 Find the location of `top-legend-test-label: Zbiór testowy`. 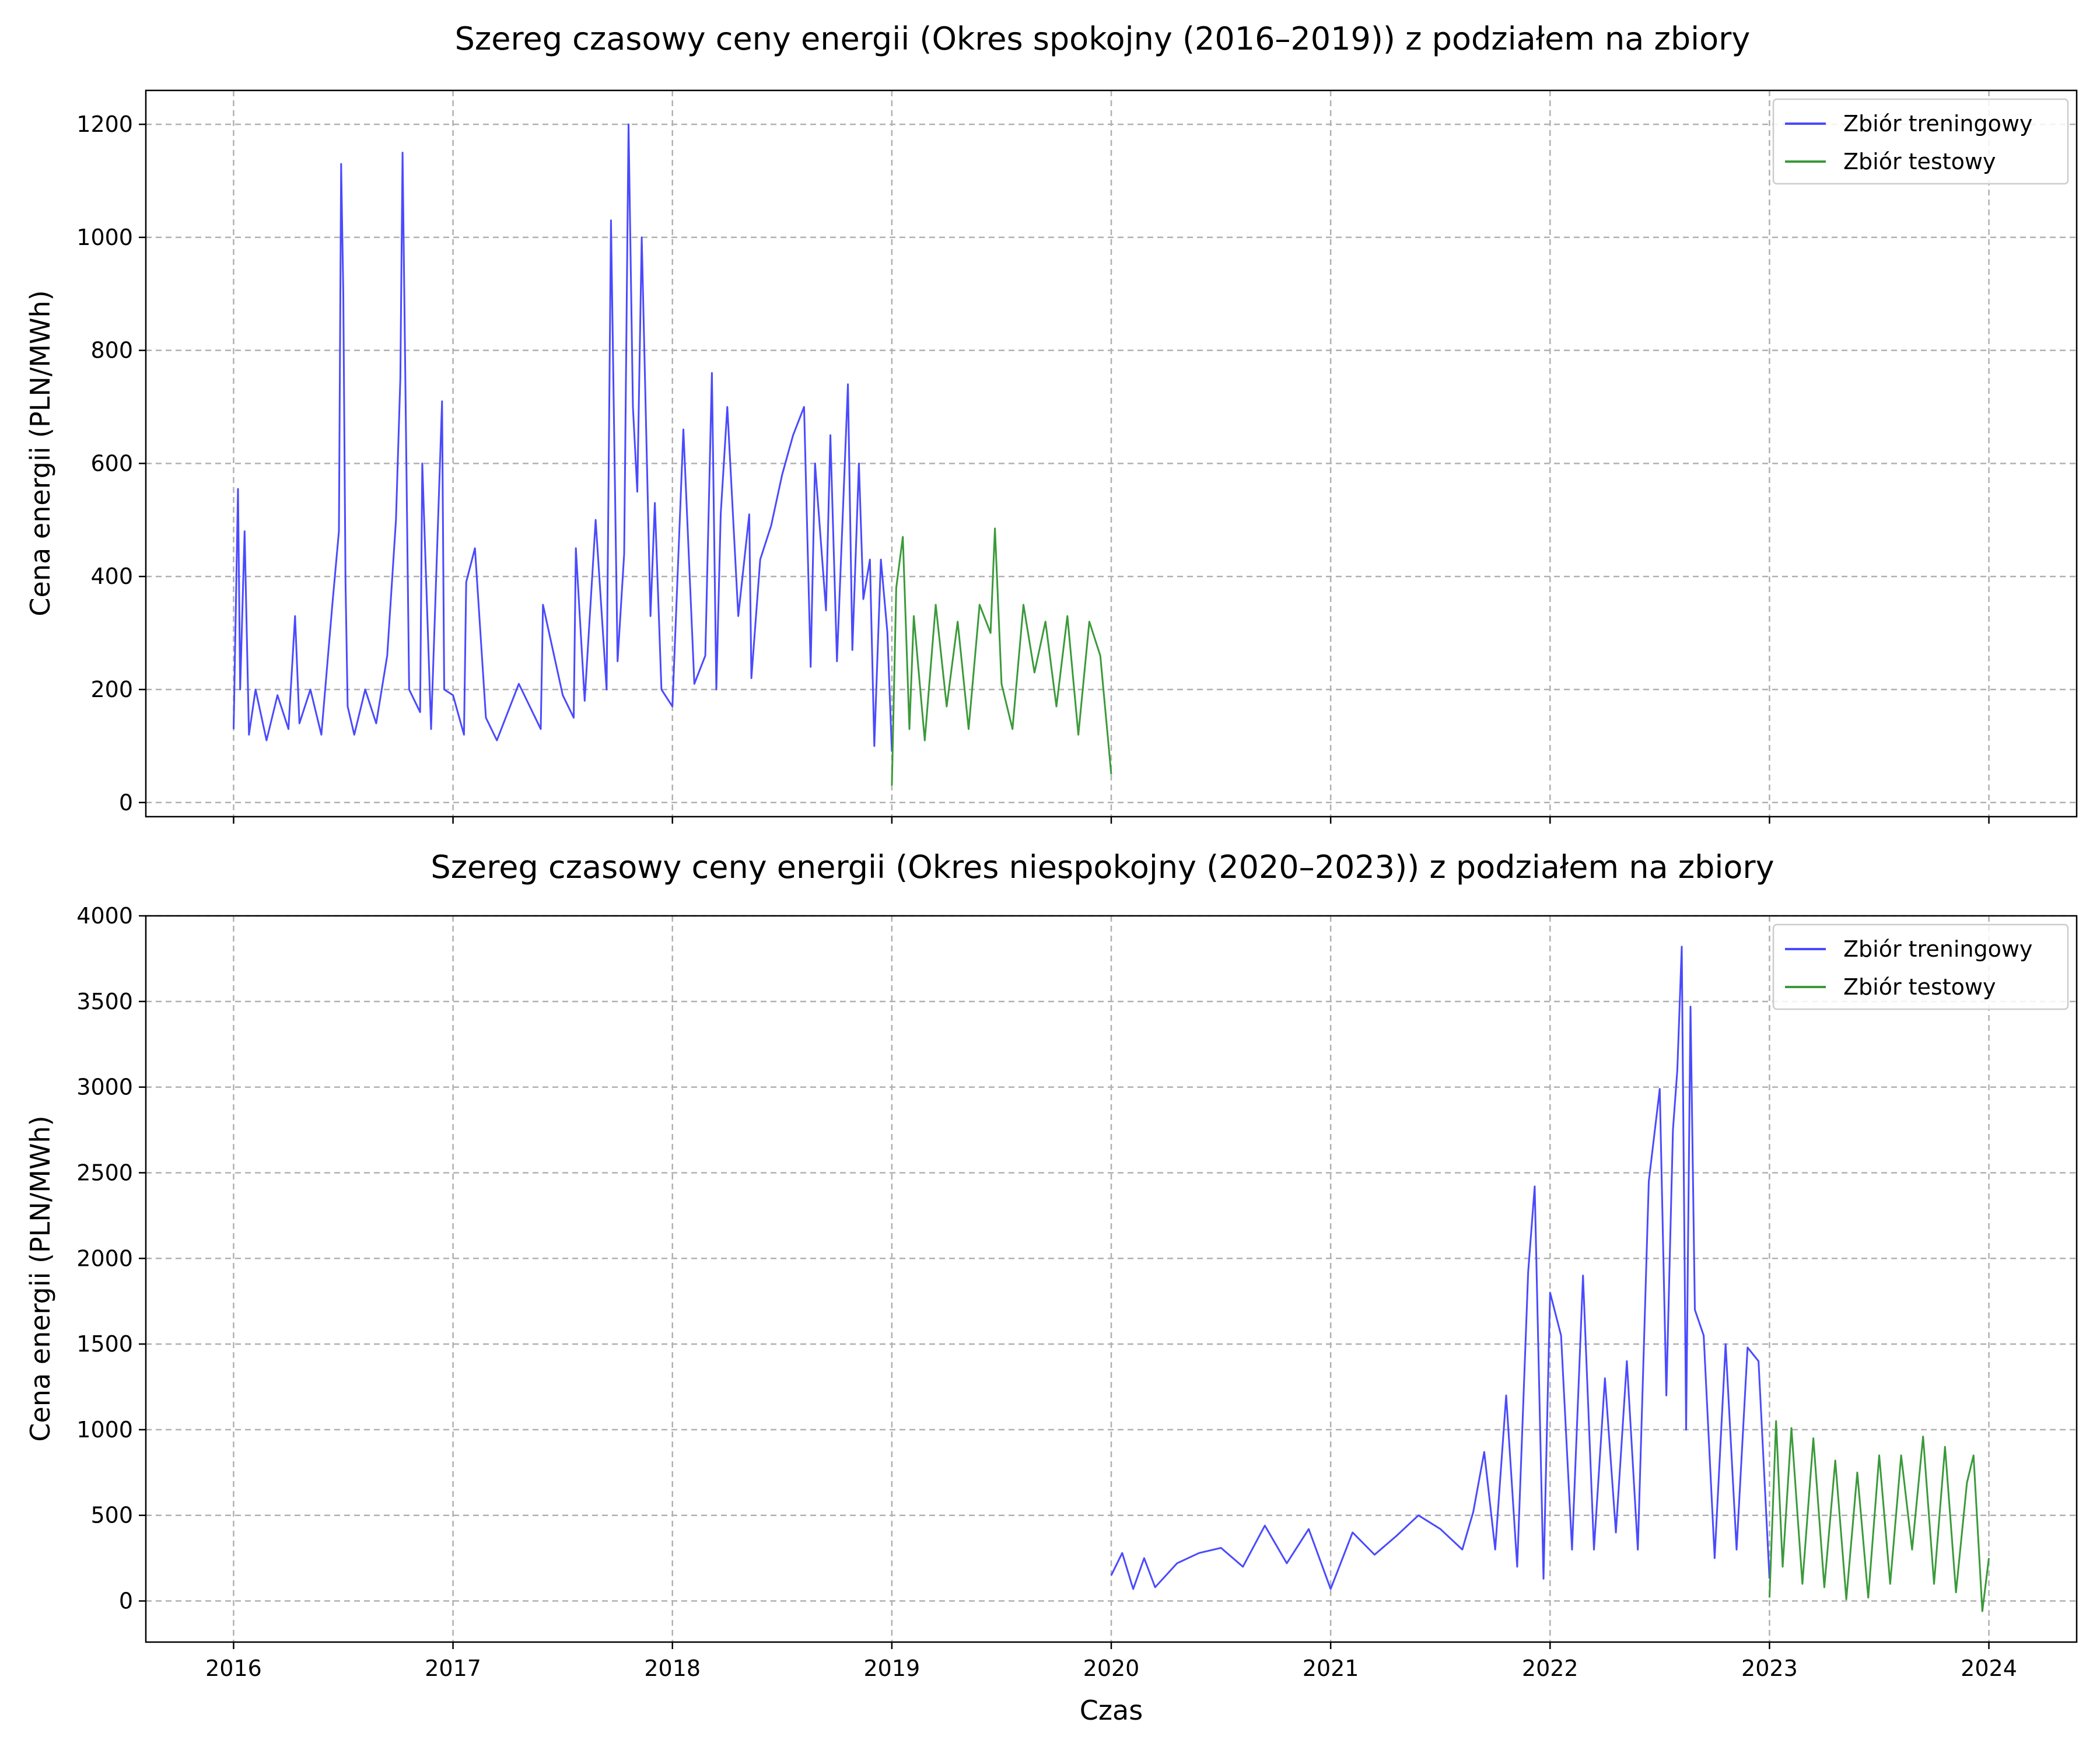

top-legend-test-label: Zbiór testowy is located at coordinates (1919, 161).